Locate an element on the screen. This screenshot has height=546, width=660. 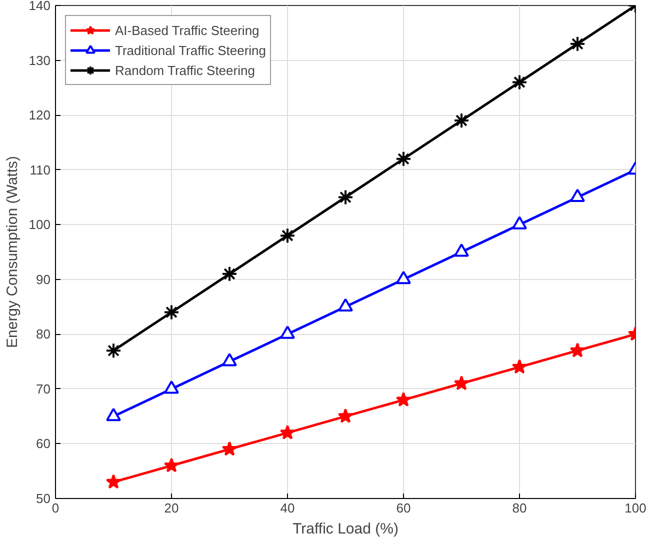
y-tick-label: 90 is located at coordinates (43, 279).